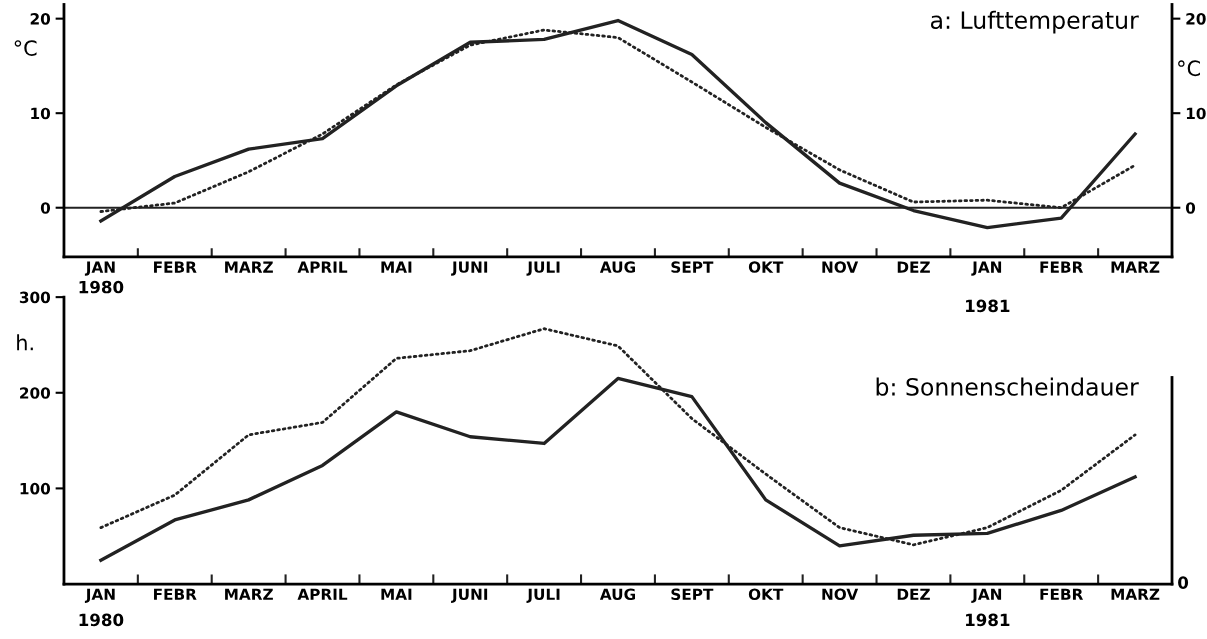 The height and width of the screenshot is (639, 1207). I want to click on y-tick-label: 200, so click(35, 393).